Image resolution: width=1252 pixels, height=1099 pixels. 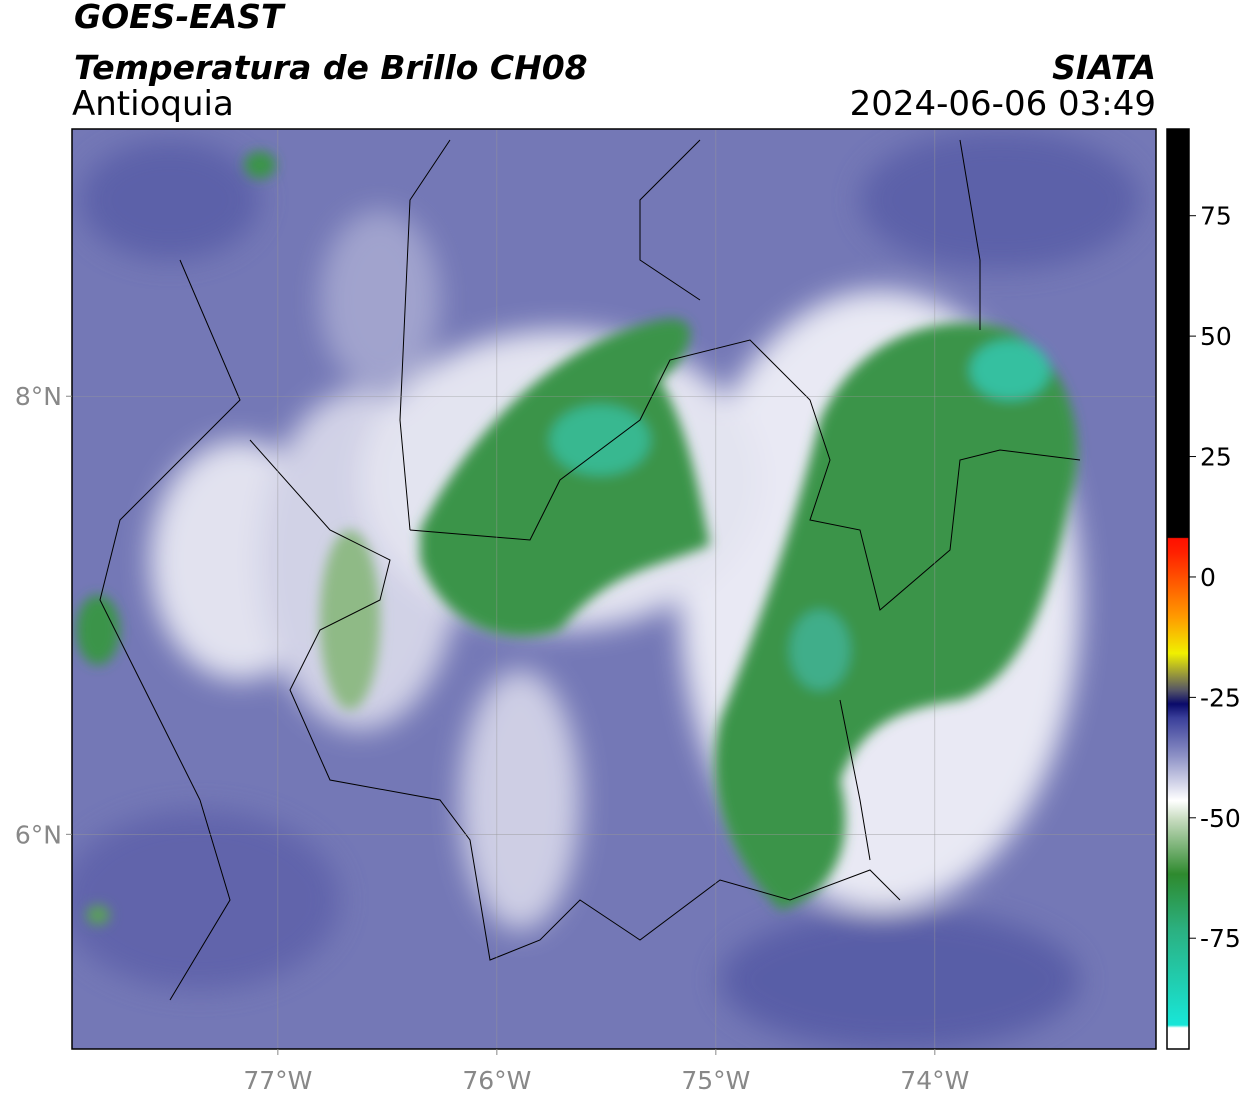 What do you see at coordinates (1208, 577) in the screenshot?
I see `colorbar-tick-label: 0` at bounding box center [1208, 577].